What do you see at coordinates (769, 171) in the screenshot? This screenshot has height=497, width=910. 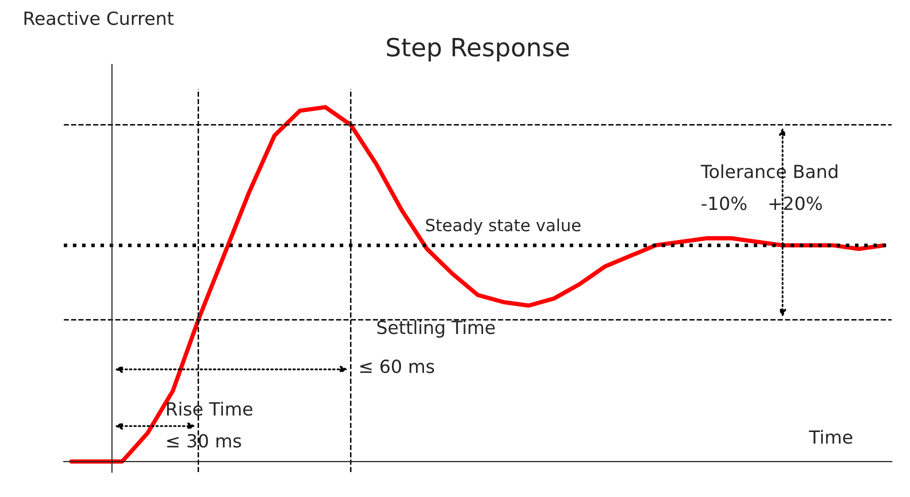 I see `annotation: Tolerance Band` at bounding box center [769, 171].